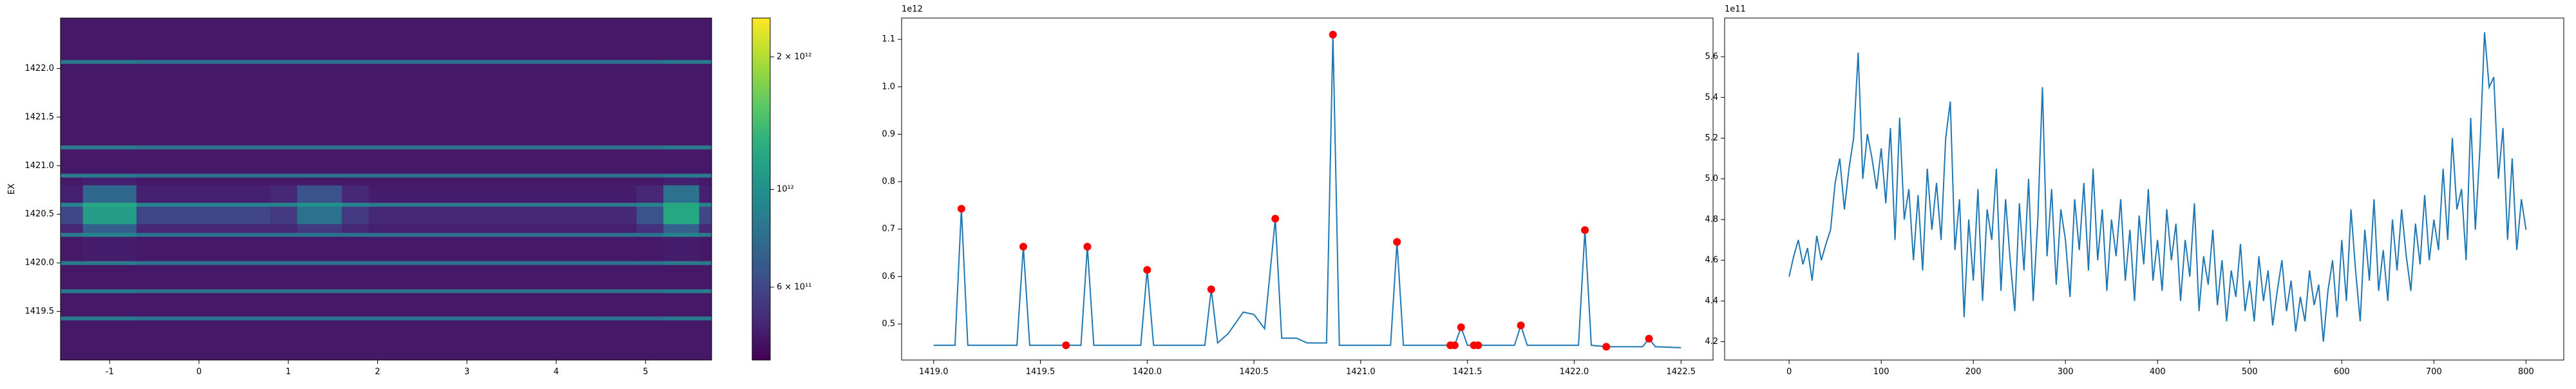 The width and height of the screenshot is (2576, 389). What do you see at coordinates (2434, 372) in the screenshot?
I see `x-tick-label: 700` at bounding box center [2434, 372].